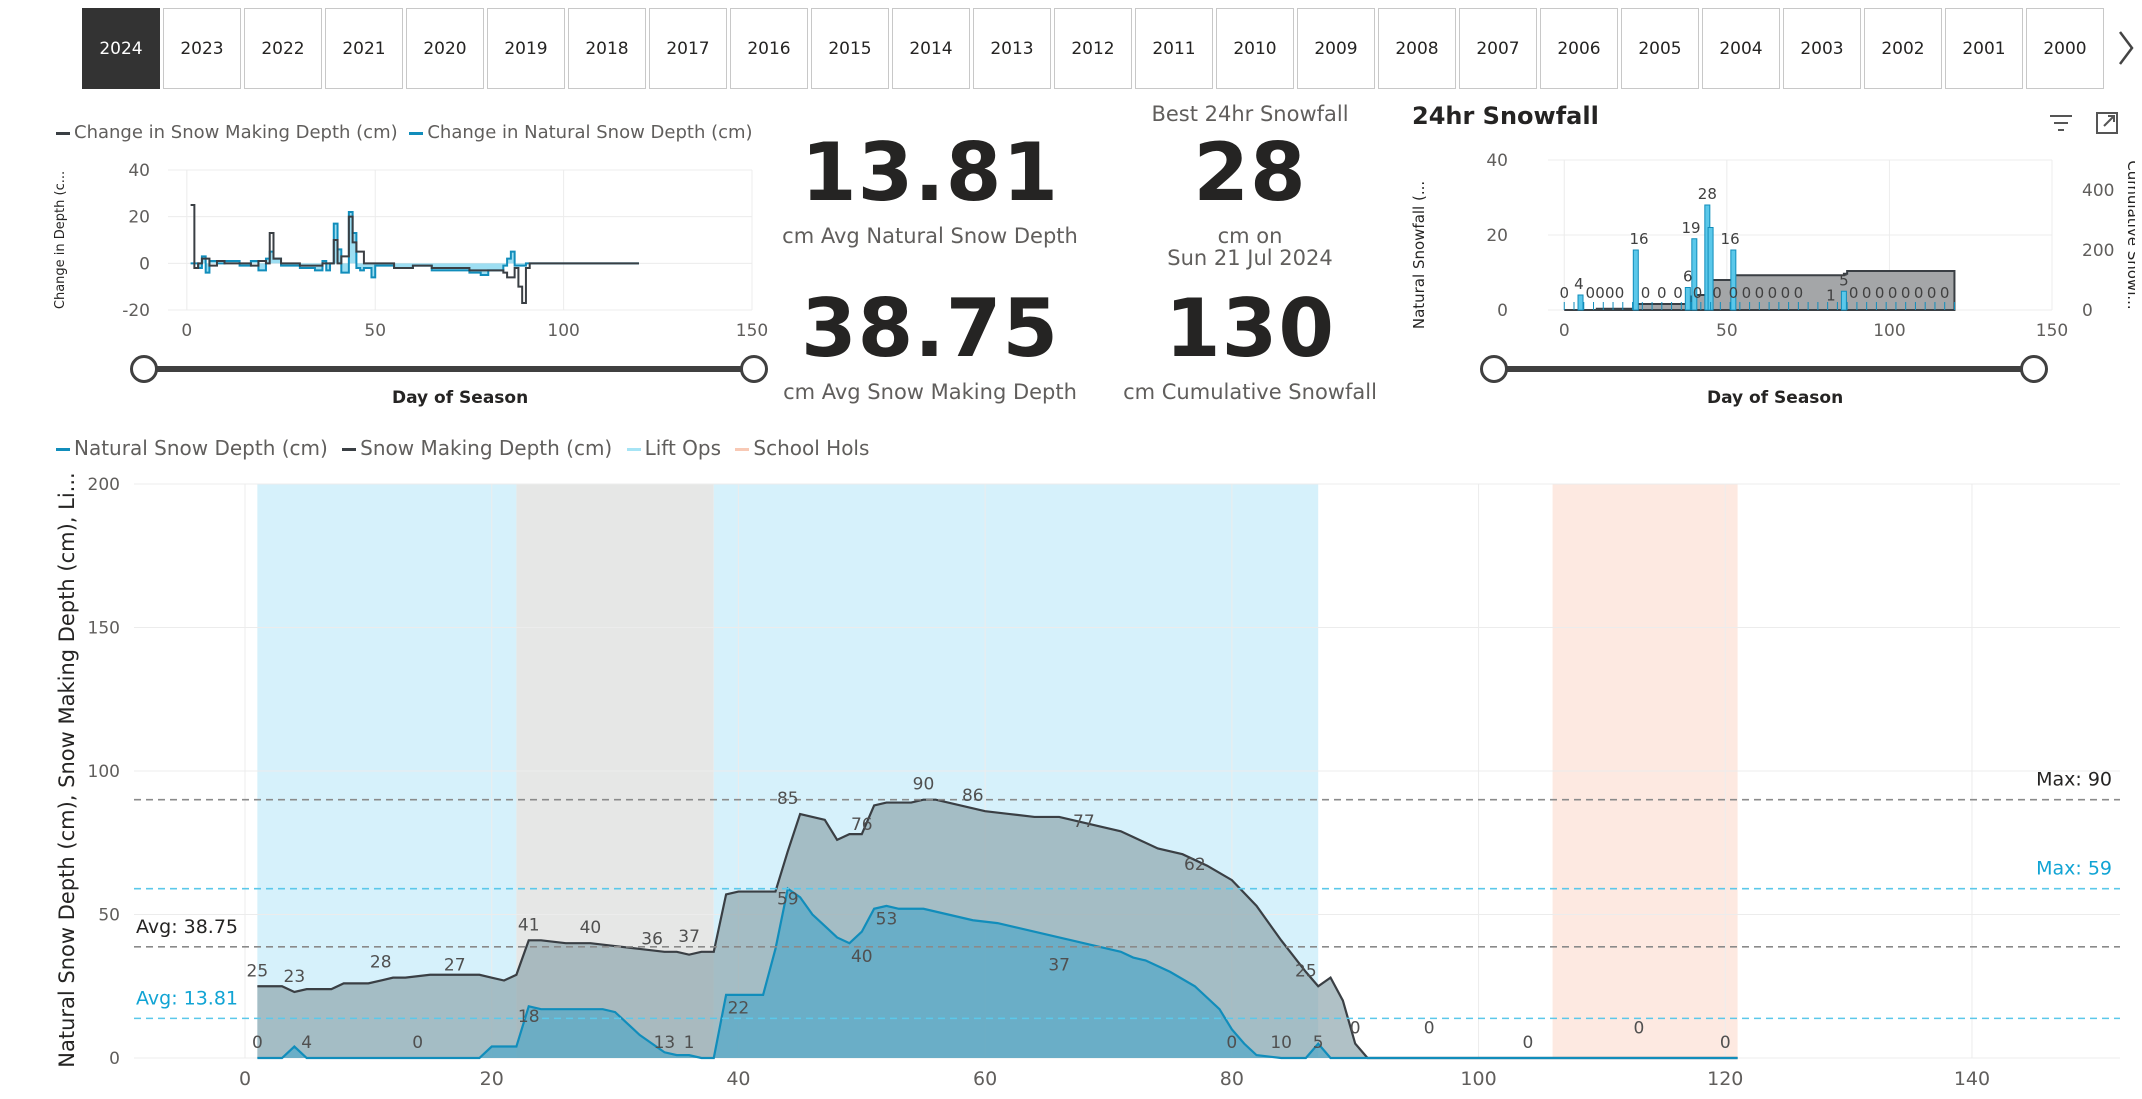 Image resolution: width=2142 pixels, height=1099 pixels. Describe the element at coordinates (752, 330) in the screenshot. I see `x-tick-label: 150` at that location.